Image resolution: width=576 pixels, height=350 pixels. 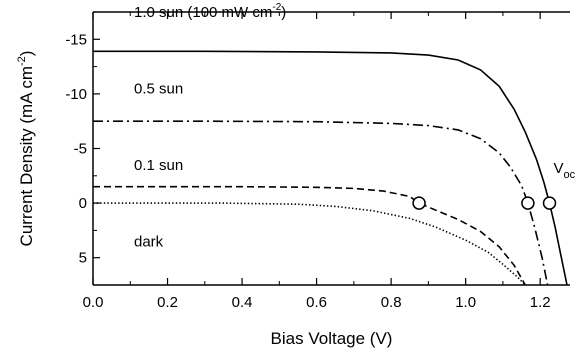 What do you see at coordinates (83, 258) in the screenshot?
I see `y-tick-label: 5` at bounding box center [83, 258].